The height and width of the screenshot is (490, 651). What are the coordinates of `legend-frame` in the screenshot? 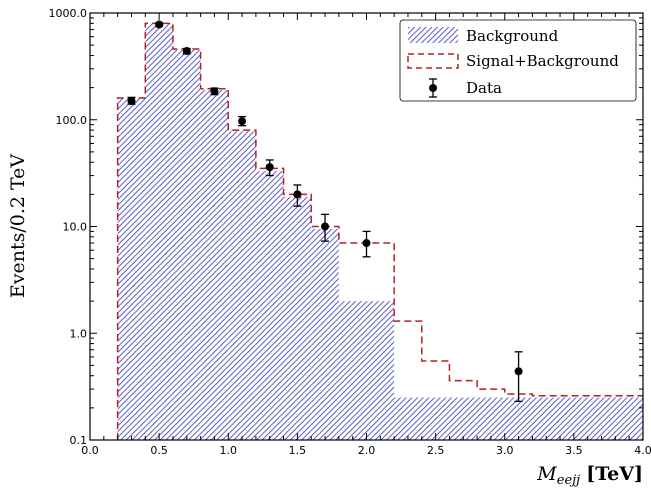 It's located at (518, 60).